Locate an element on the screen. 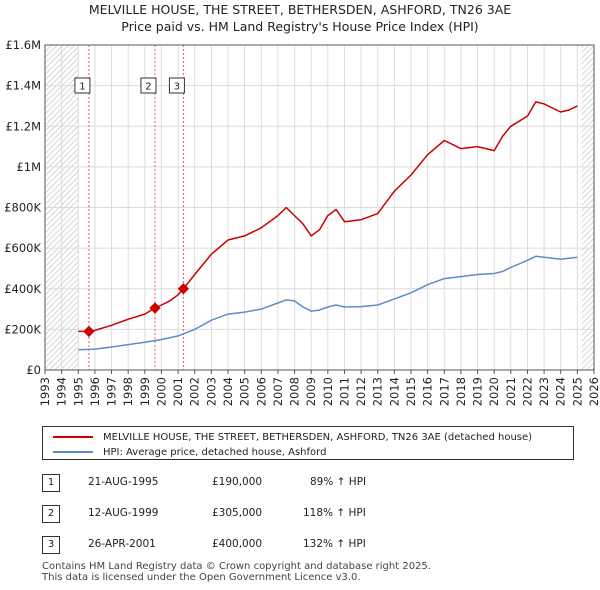 Image resolution: width=600 pixels, height=590 pixels. x-tick-label: 2008 is located at coordinates (295, 391).